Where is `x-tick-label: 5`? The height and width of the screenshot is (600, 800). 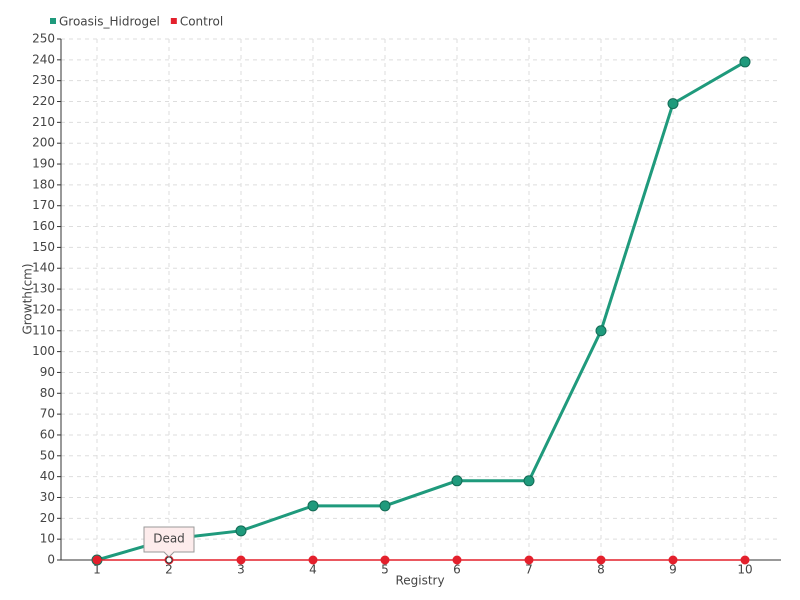
x-tick-label: 5 is located at coordinates (385, 570).